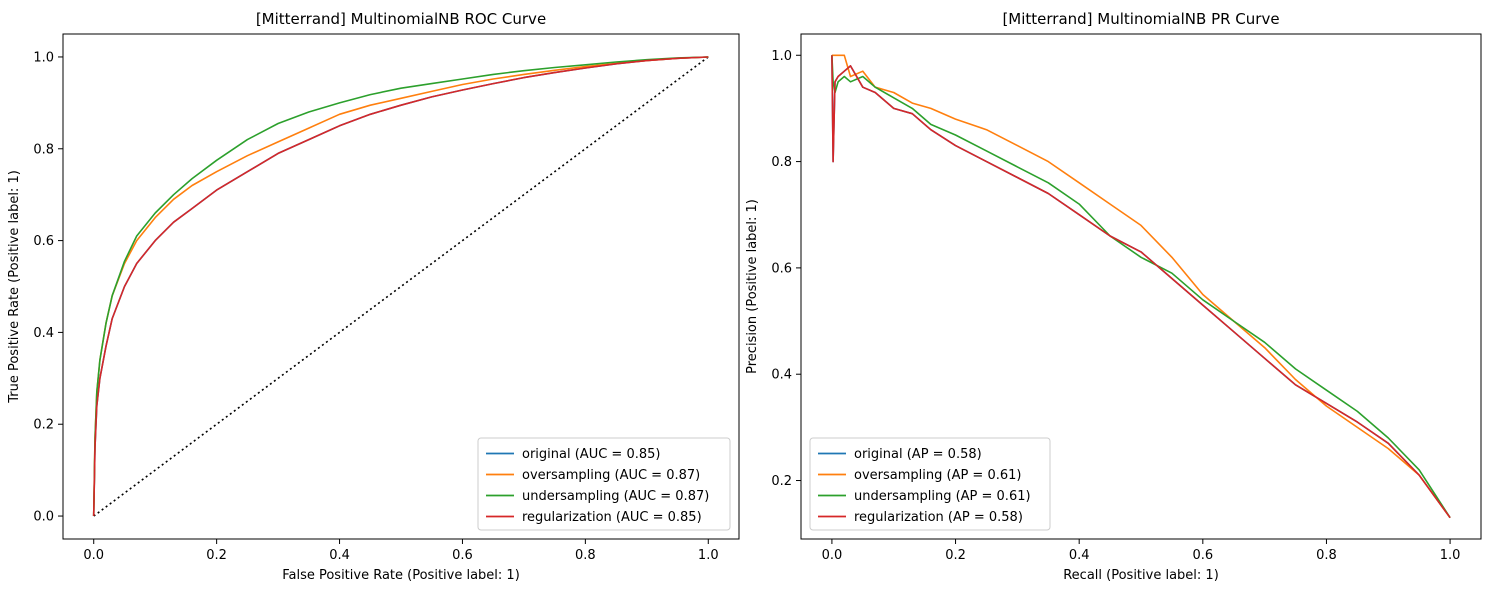  I want to click on legend-label: oversampling (AP = 0.61), so click(937, 475).